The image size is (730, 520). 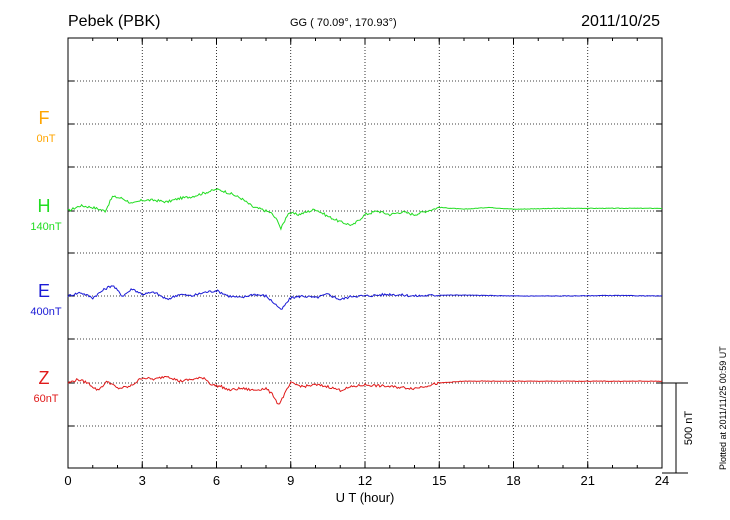 I want to click on component-baseline-f: 0nT, so click(x=46, y=139).